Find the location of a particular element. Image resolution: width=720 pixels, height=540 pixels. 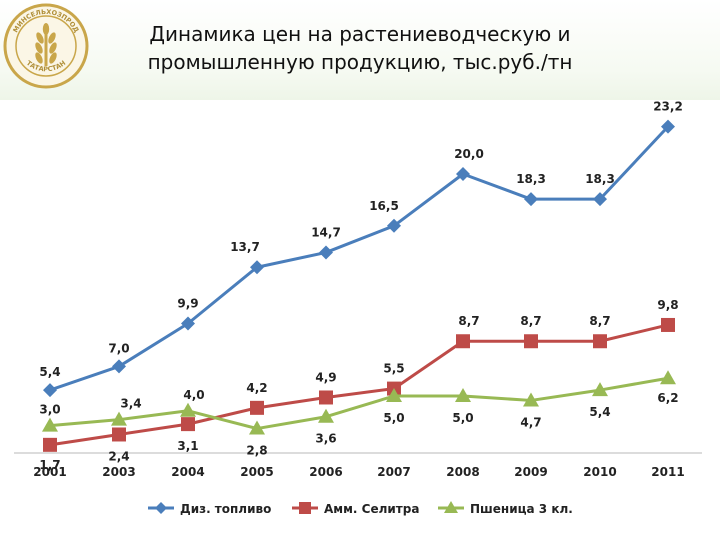

point-diesel-2001 is located at coordinates (50, 390).